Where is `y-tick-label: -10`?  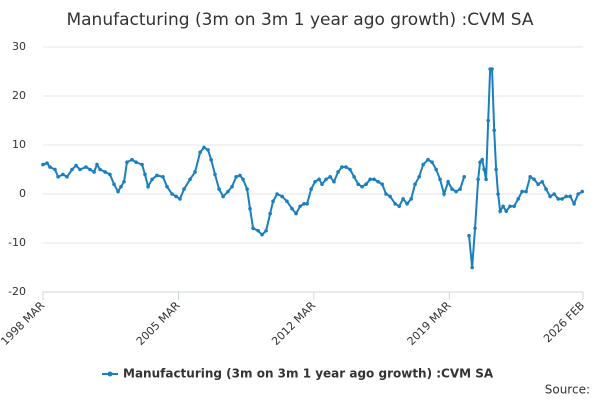
y-tick-label: -10 is located at coordinates (17, 242).